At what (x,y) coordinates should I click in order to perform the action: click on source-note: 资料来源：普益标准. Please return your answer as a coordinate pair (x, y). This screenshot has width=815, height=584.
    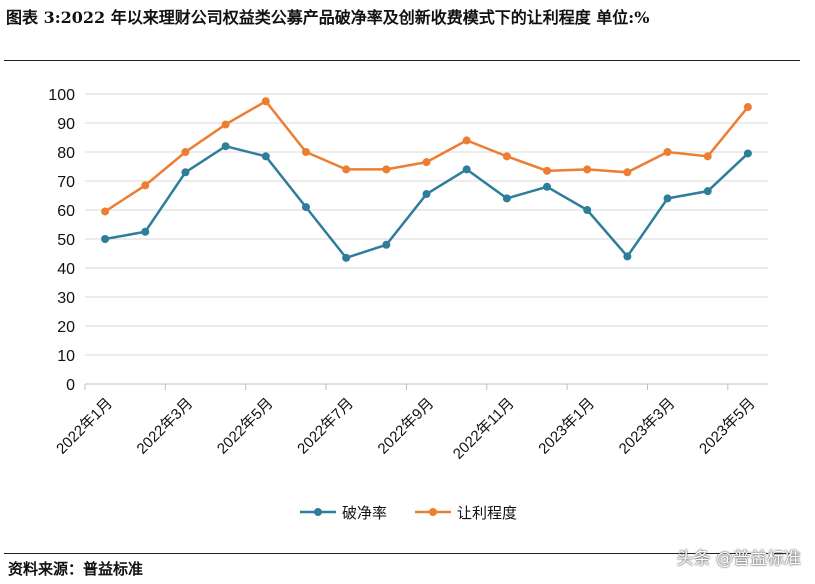
    Looking at the image, I should click on (76, 569).